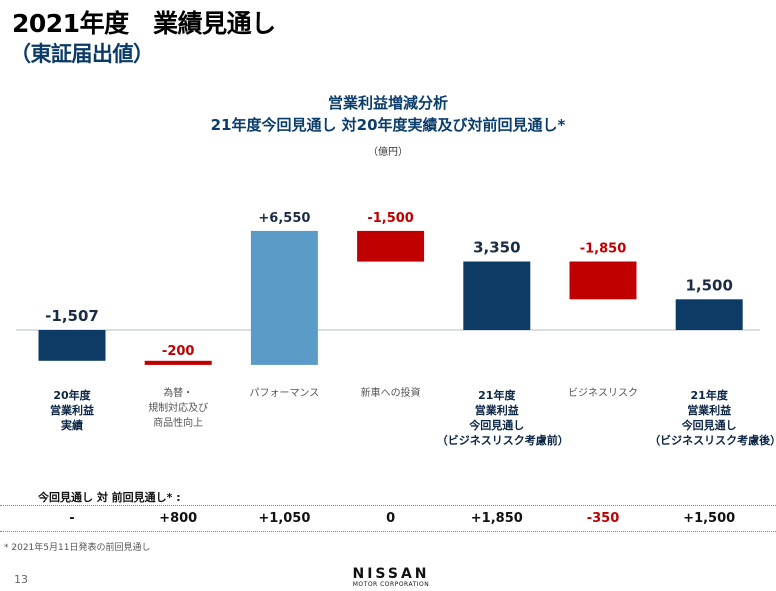  I want to click on category-label-1: 20年度営業利益実績, so click(72, 410).